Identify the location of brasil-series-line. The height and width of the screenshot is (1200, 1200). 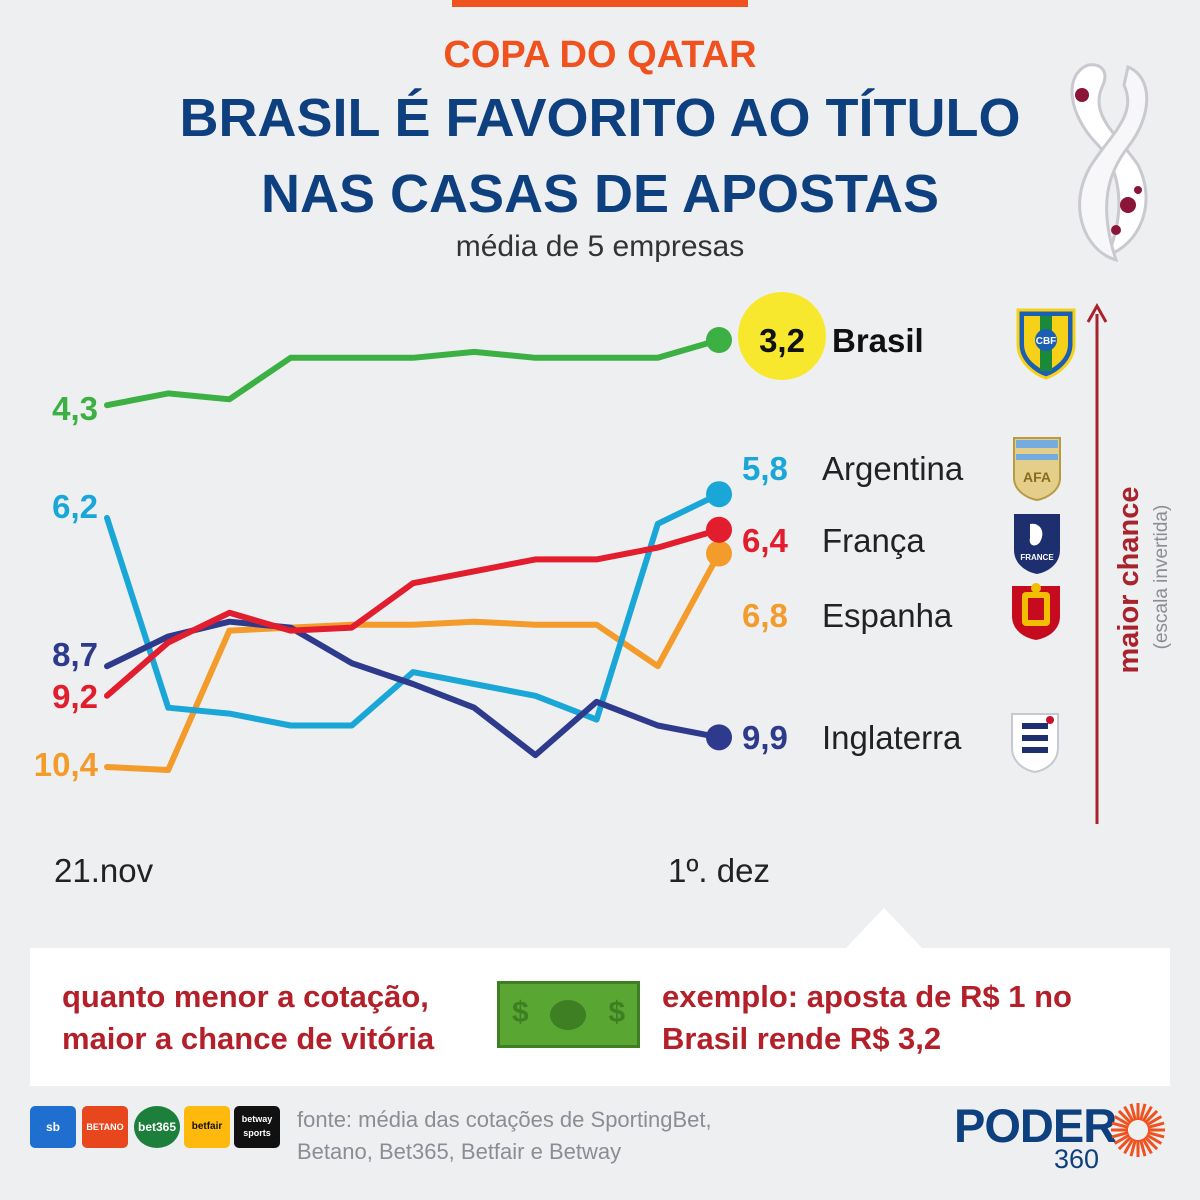
(413, 373).